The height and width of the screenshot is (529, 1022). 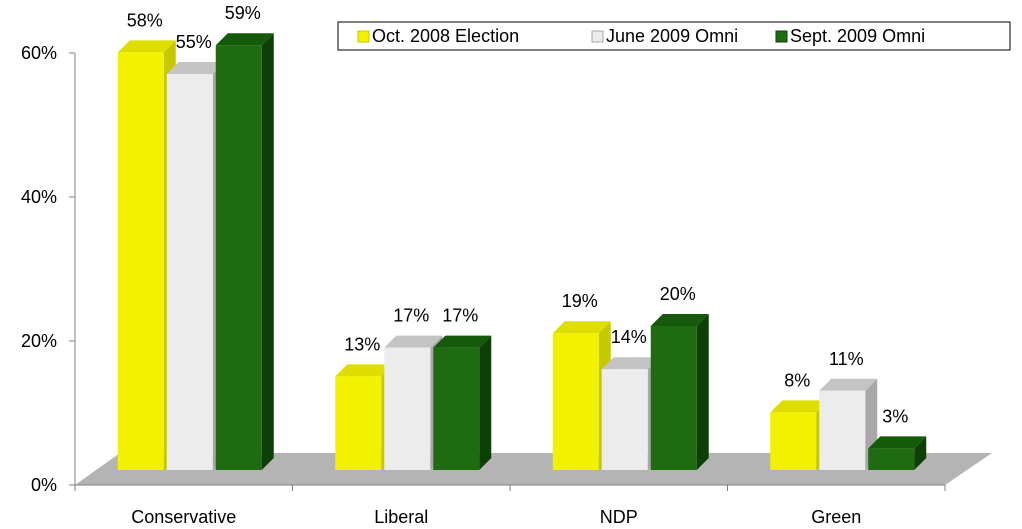 I want to click on y-tick-label: 60%, so click(x=39, y=53).